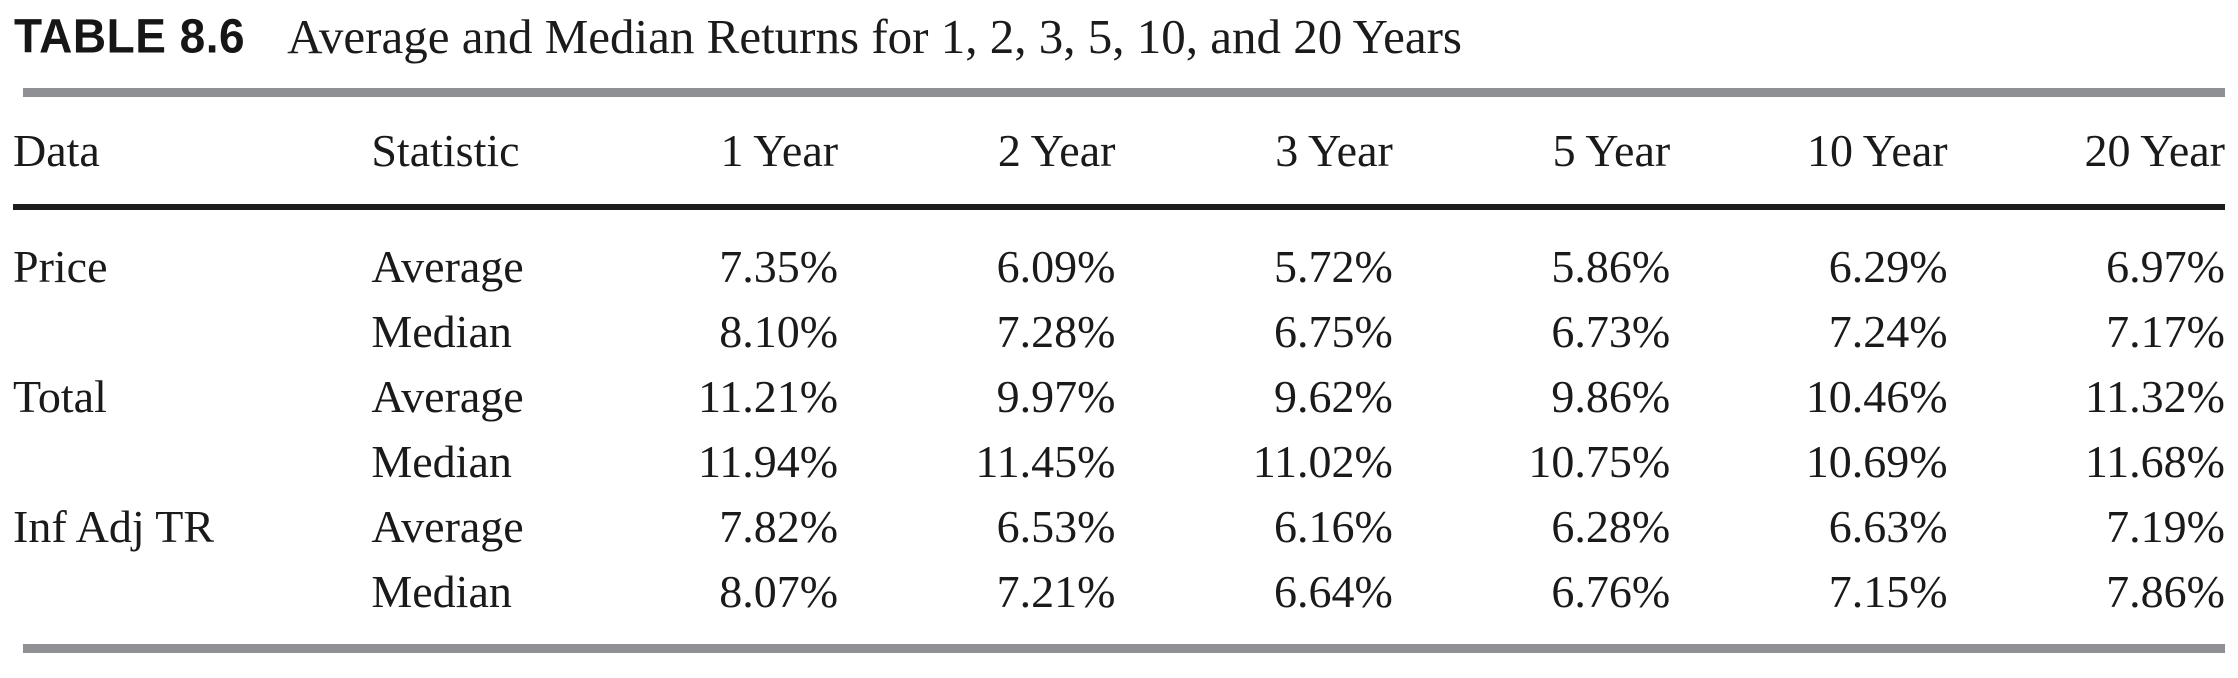 The image size is (2238, 678). Describe the element at coordinates (2165, 331) in the screenshot. I see `value-cell: 7.17%` at that location.